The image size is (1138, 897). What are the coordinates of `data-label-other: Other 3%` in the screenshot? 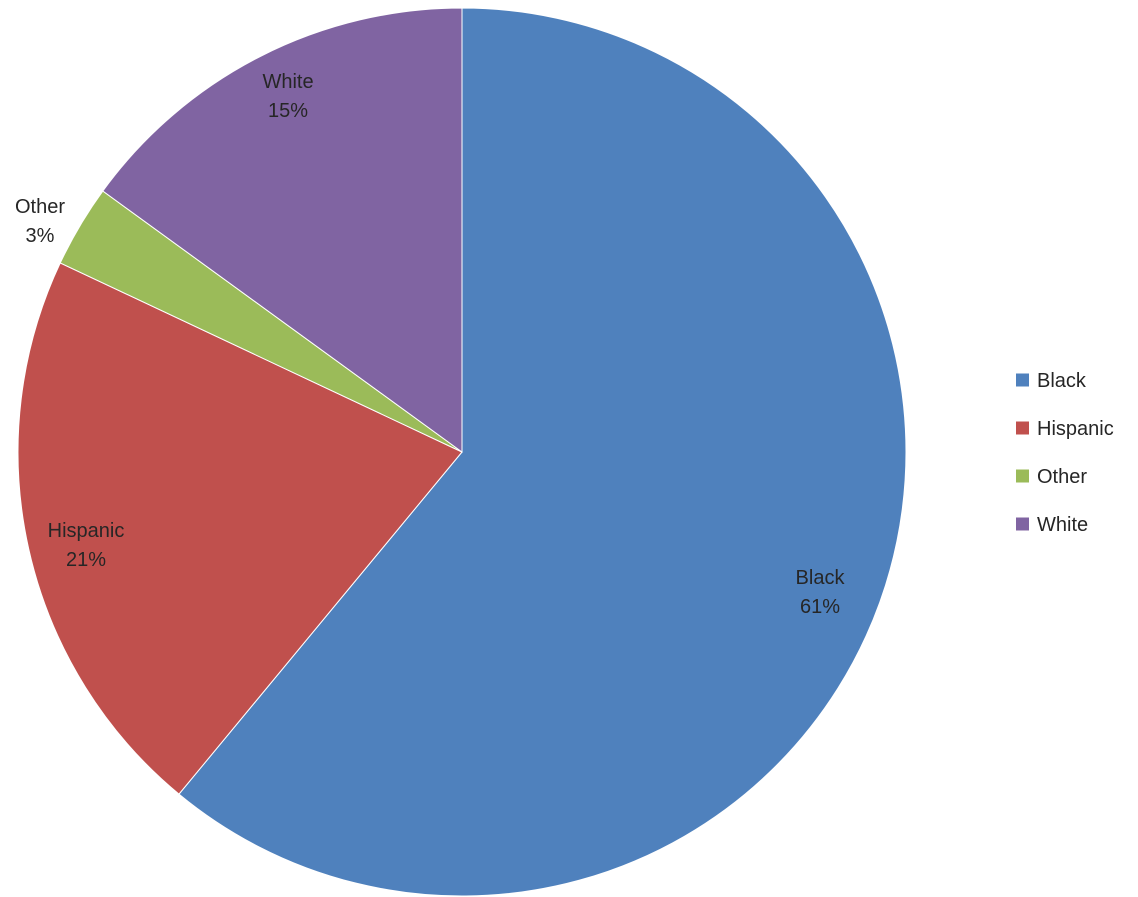 It's located at (40, 221).